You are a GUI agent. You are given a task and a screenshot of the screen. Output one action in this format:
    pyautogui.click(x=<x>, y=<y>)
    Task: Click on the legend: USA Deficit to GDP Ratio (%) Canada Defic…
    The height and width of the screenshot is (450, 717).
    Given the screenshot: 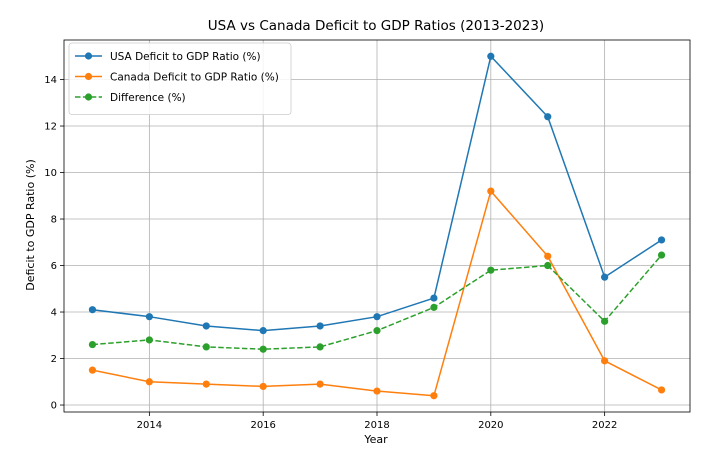 What is the action you would take?
    pyautogui.click(x=180, y=78)
    